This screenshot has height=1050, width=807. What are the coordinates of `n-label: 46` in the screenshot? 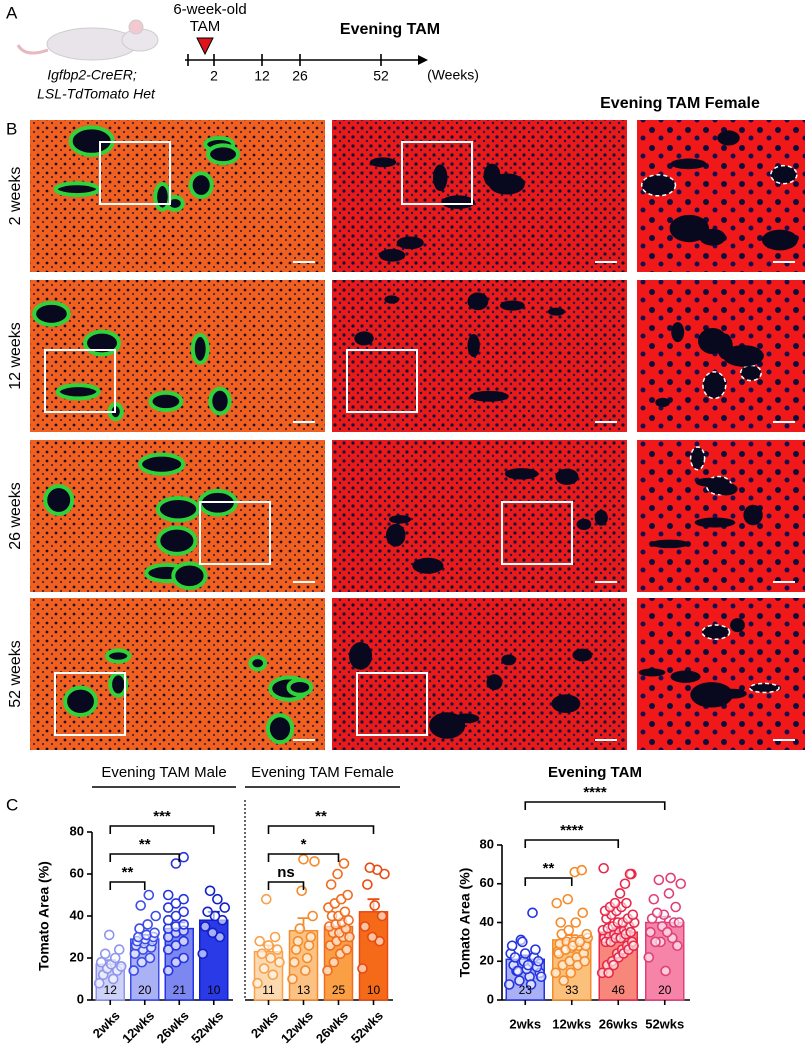 It's located at (619, 990).